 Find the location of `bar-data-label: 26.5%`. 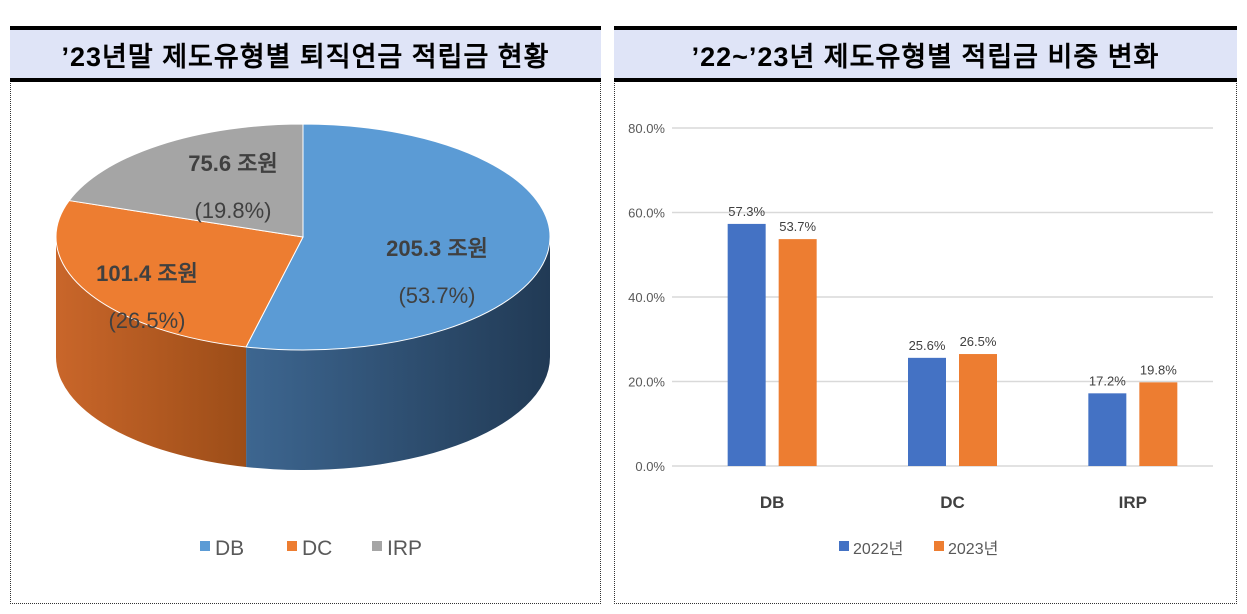

bar-data-label: 26.5% is located at coordinates (978, 341).